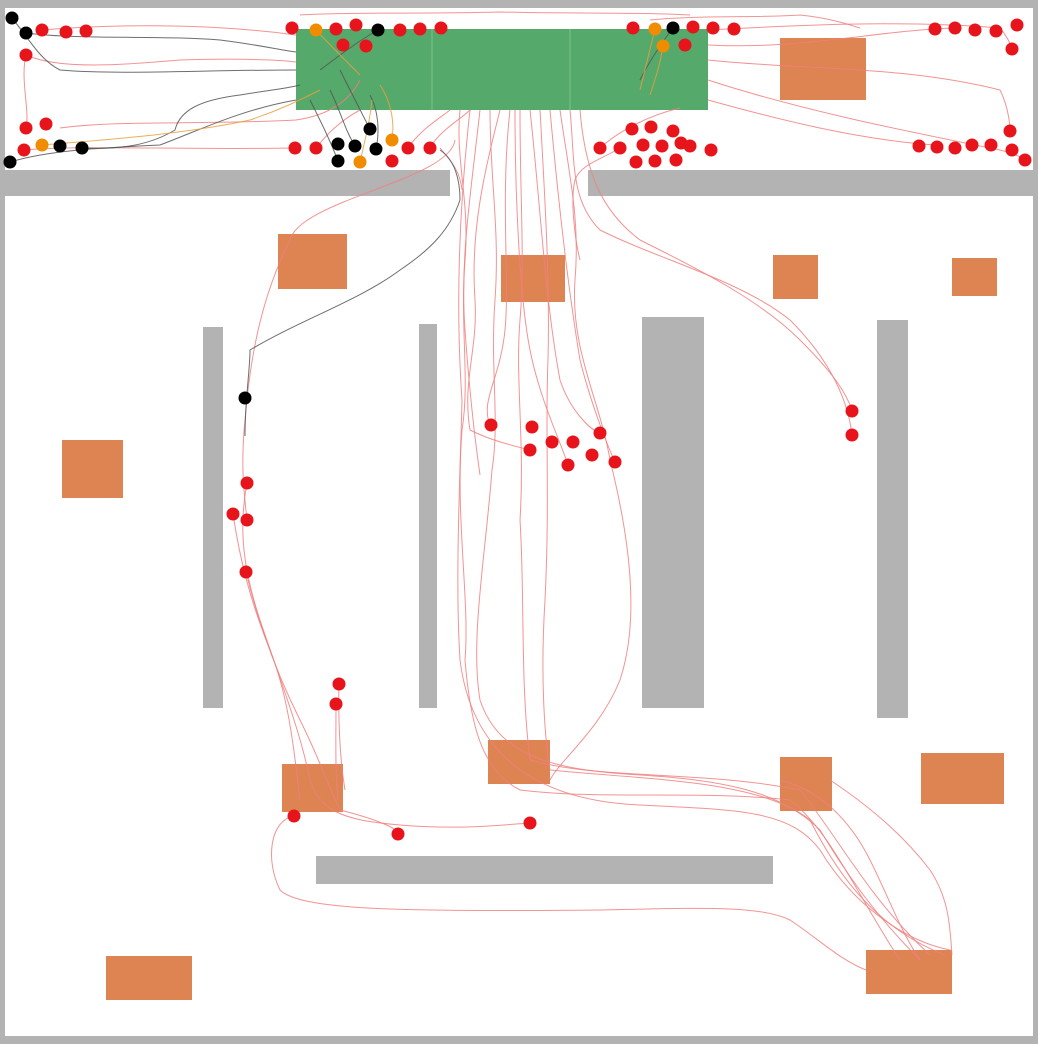 This screenshot has width=1038, height=1044. Describe the element at coordinates (813, 183) in the screenshot. I see `wall-corridor-right` at that location.